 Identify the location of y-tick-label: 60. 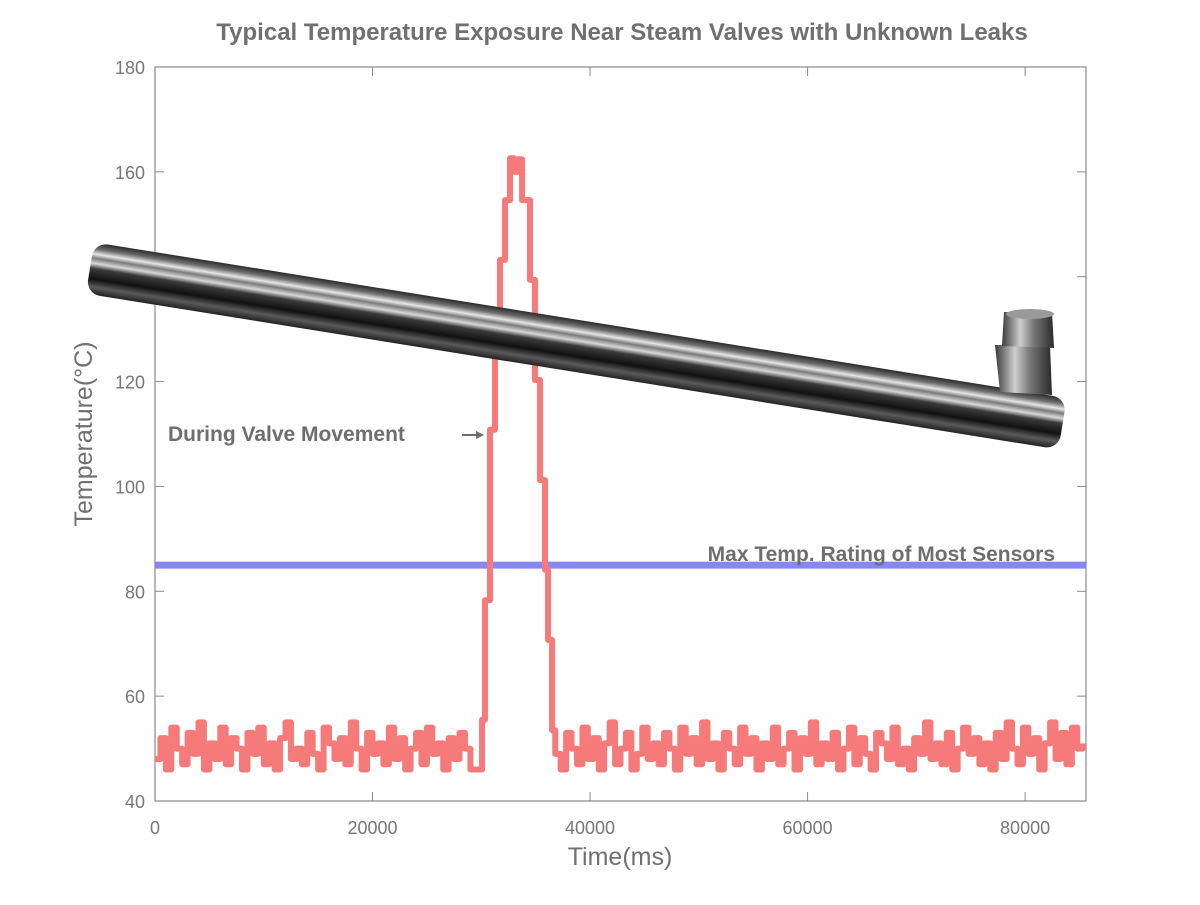
(135, 697).